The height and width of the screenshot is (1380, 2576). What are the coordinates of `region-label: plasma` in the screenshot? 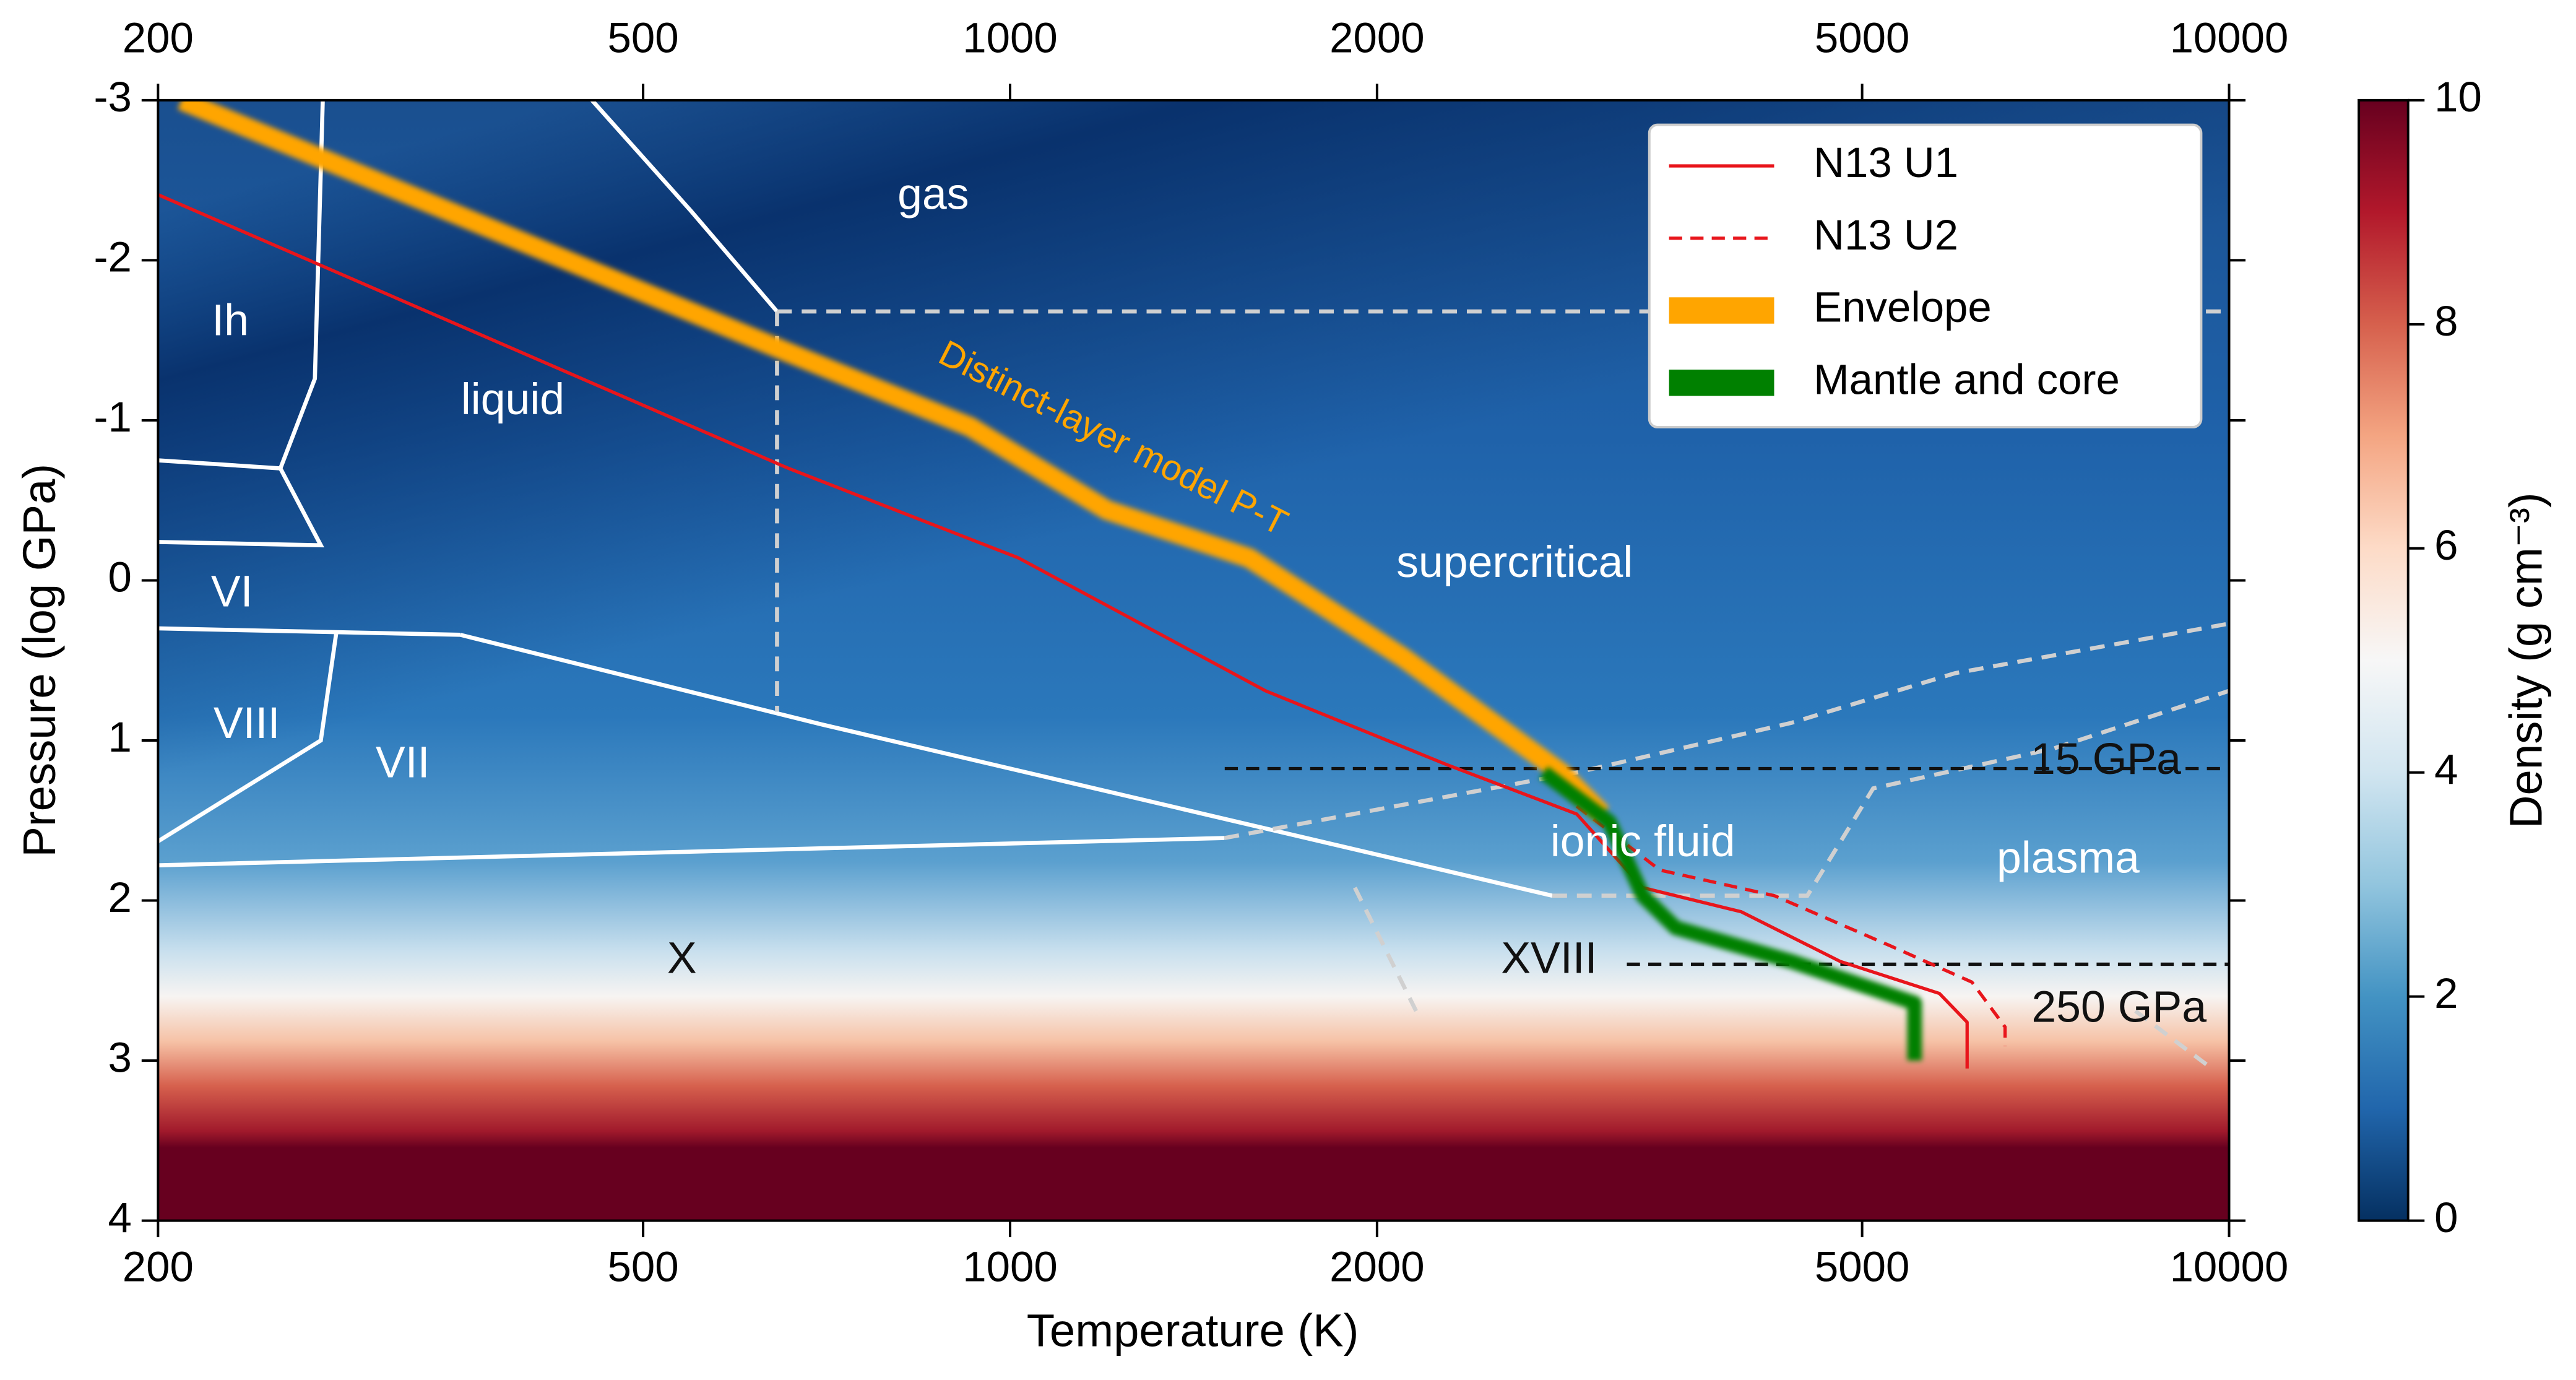 It's located at (2068, 858).